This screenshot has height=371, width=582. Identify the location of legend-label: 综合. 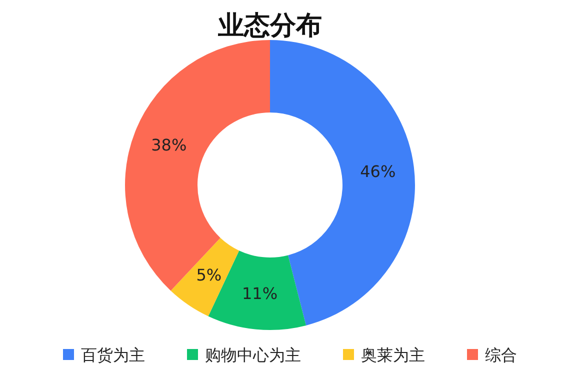
(501, 355).